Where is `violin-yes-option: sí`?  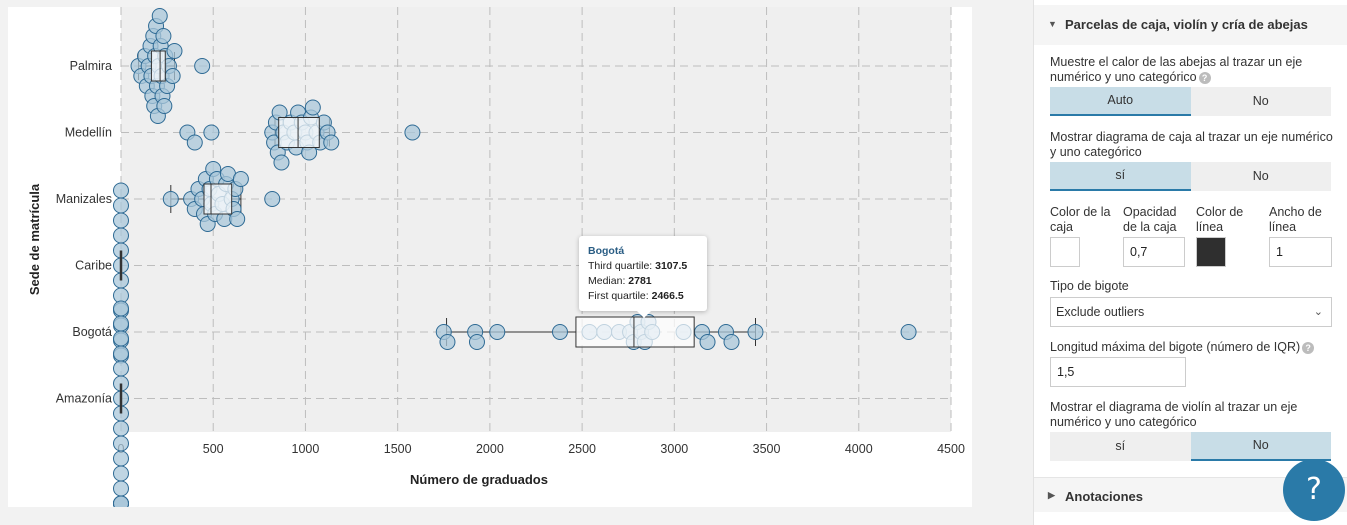 violin-yes-option: sí is located at coordinates (1120, 446).